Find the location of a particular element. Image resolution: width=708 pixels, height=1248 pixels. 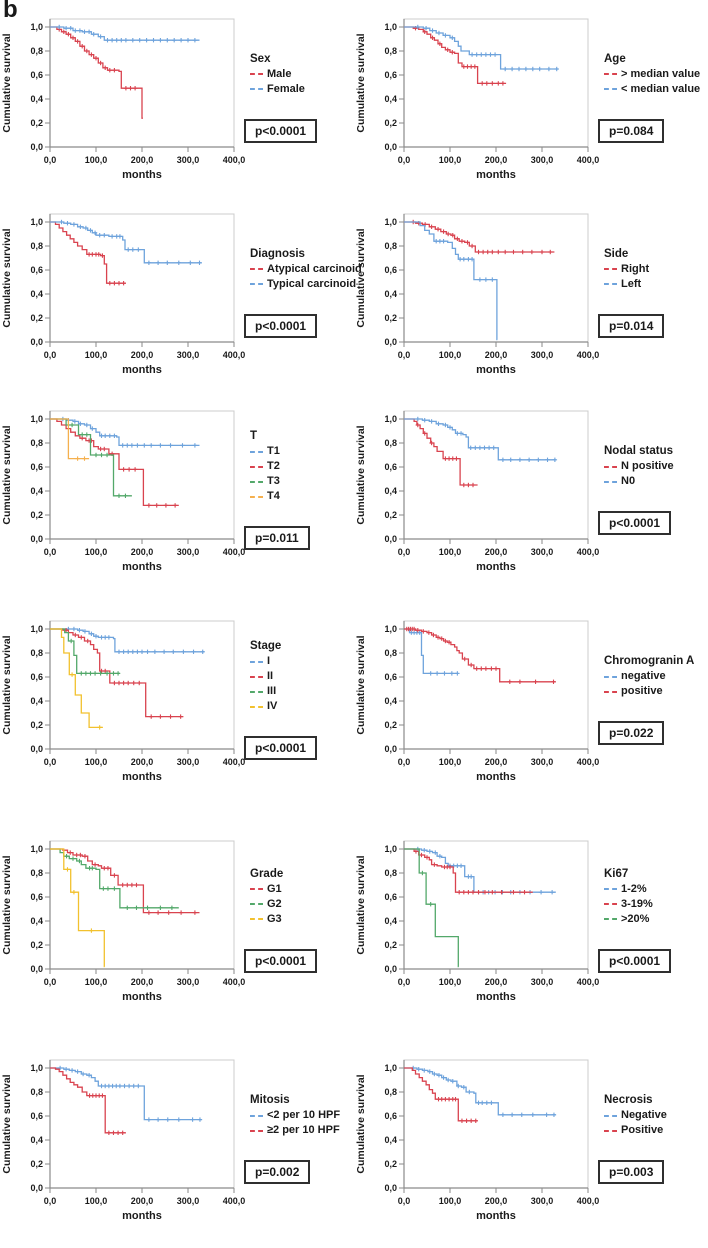

x-axis: 0,0 100,0 200,0 300,0 400,0 is located at coordinates (498, 350).